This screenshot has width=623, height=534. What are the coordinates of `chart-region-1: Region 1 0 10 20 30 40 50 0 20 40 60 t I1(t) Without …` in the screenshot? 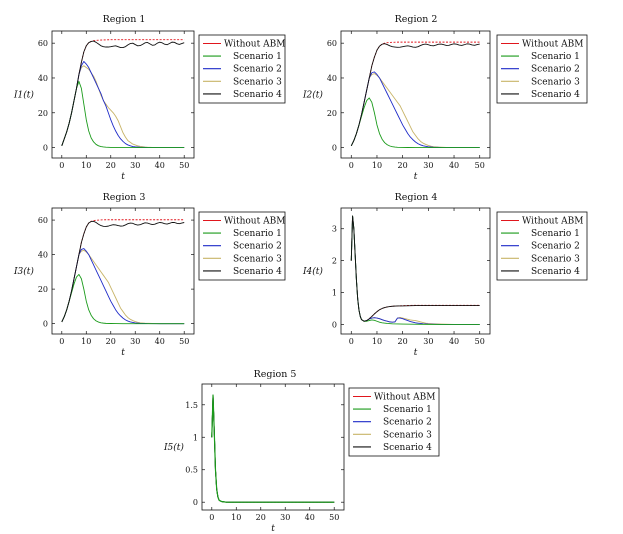 It's located at (149, 98).